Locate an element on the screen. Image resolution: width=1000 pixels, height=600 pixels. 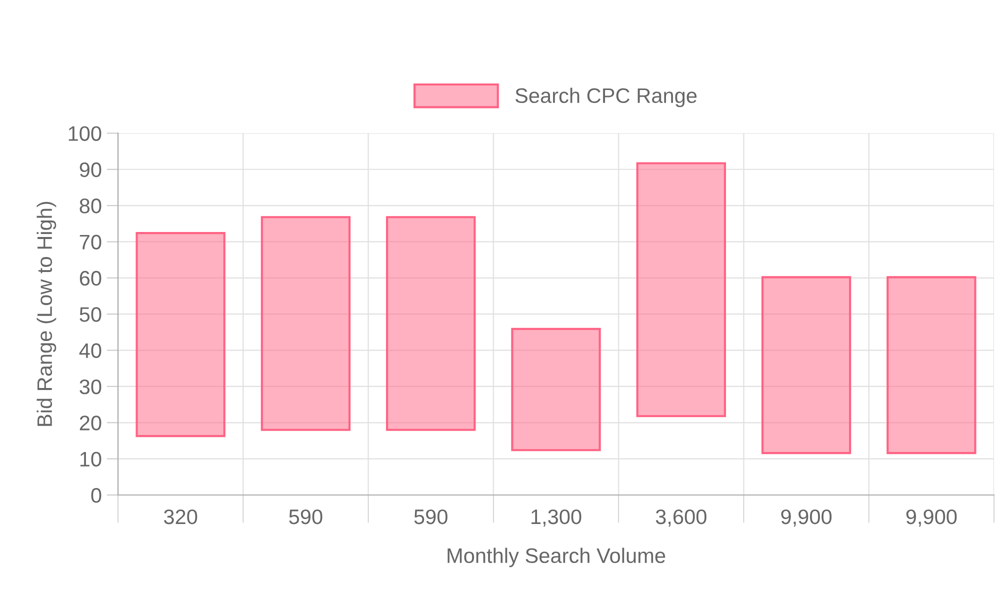
y-tick-label: 60 is located at coordinates (91, 278).